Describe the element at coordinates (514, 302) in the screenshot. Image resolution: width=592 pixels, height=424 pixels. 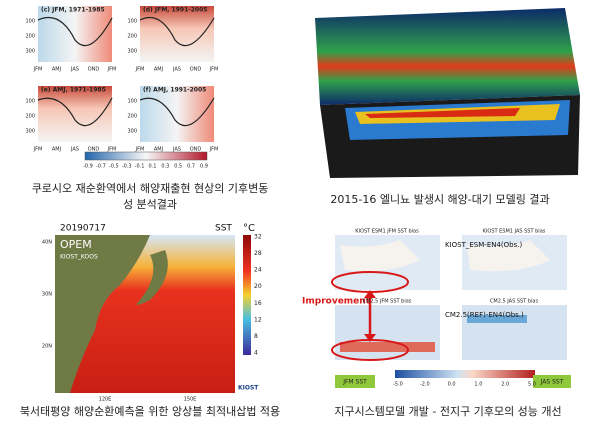
I see `map-title: CM2.5 JAS SST bias` at that location.